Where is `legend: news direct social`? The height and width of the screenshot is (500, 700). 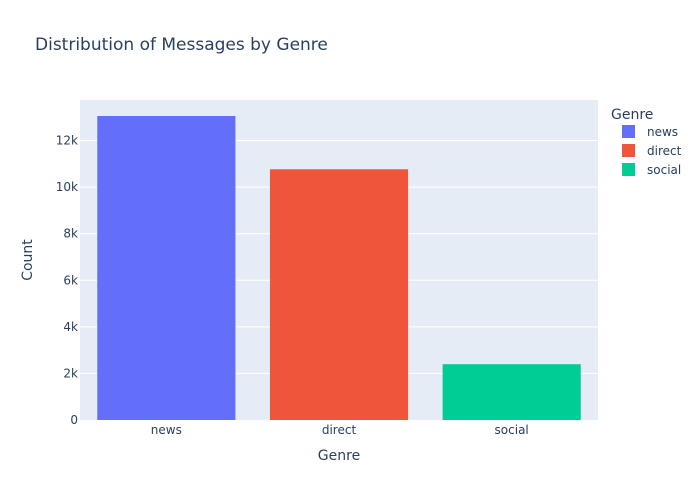 legend: news direct social is located at coordinates (652, 151).